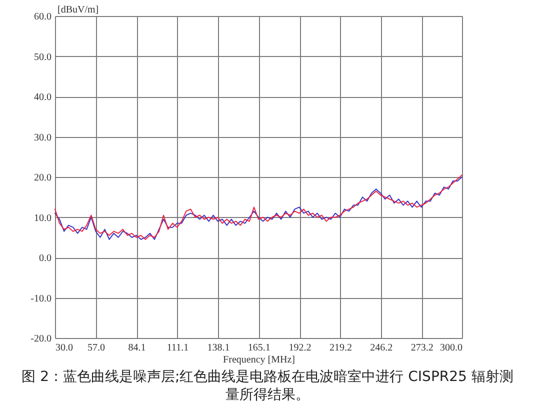 The height and width of the screenshot is (410, 535). What do you see at coordinates (45, 258) in the screenshot?
I see `y-tick-label: 0.0` at bounding box center [45, 258].